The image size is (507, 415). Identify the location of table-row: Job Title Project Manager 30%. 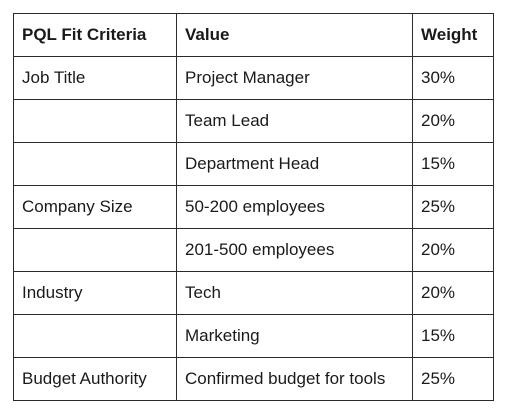
(253, 78).